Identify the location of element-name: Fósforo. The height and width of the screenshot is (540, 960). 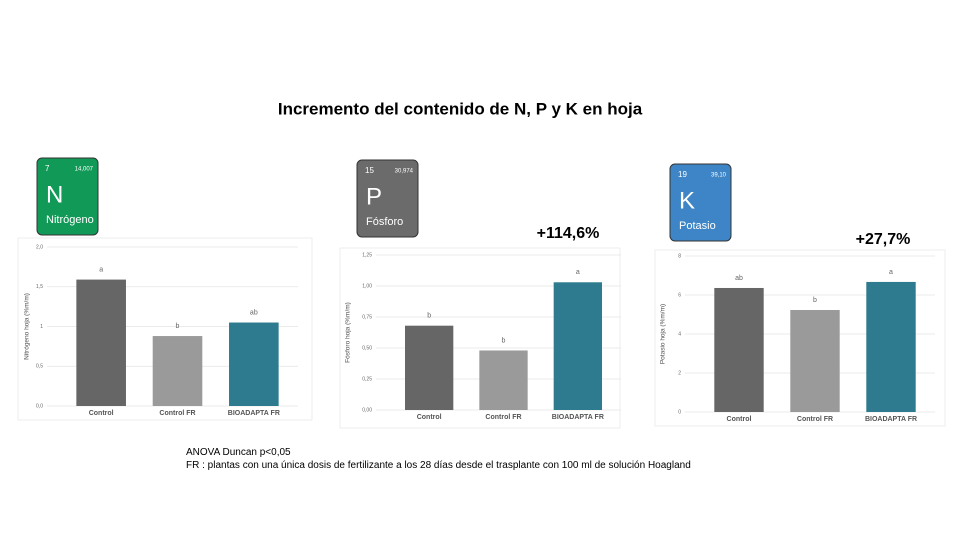
(384, 222).